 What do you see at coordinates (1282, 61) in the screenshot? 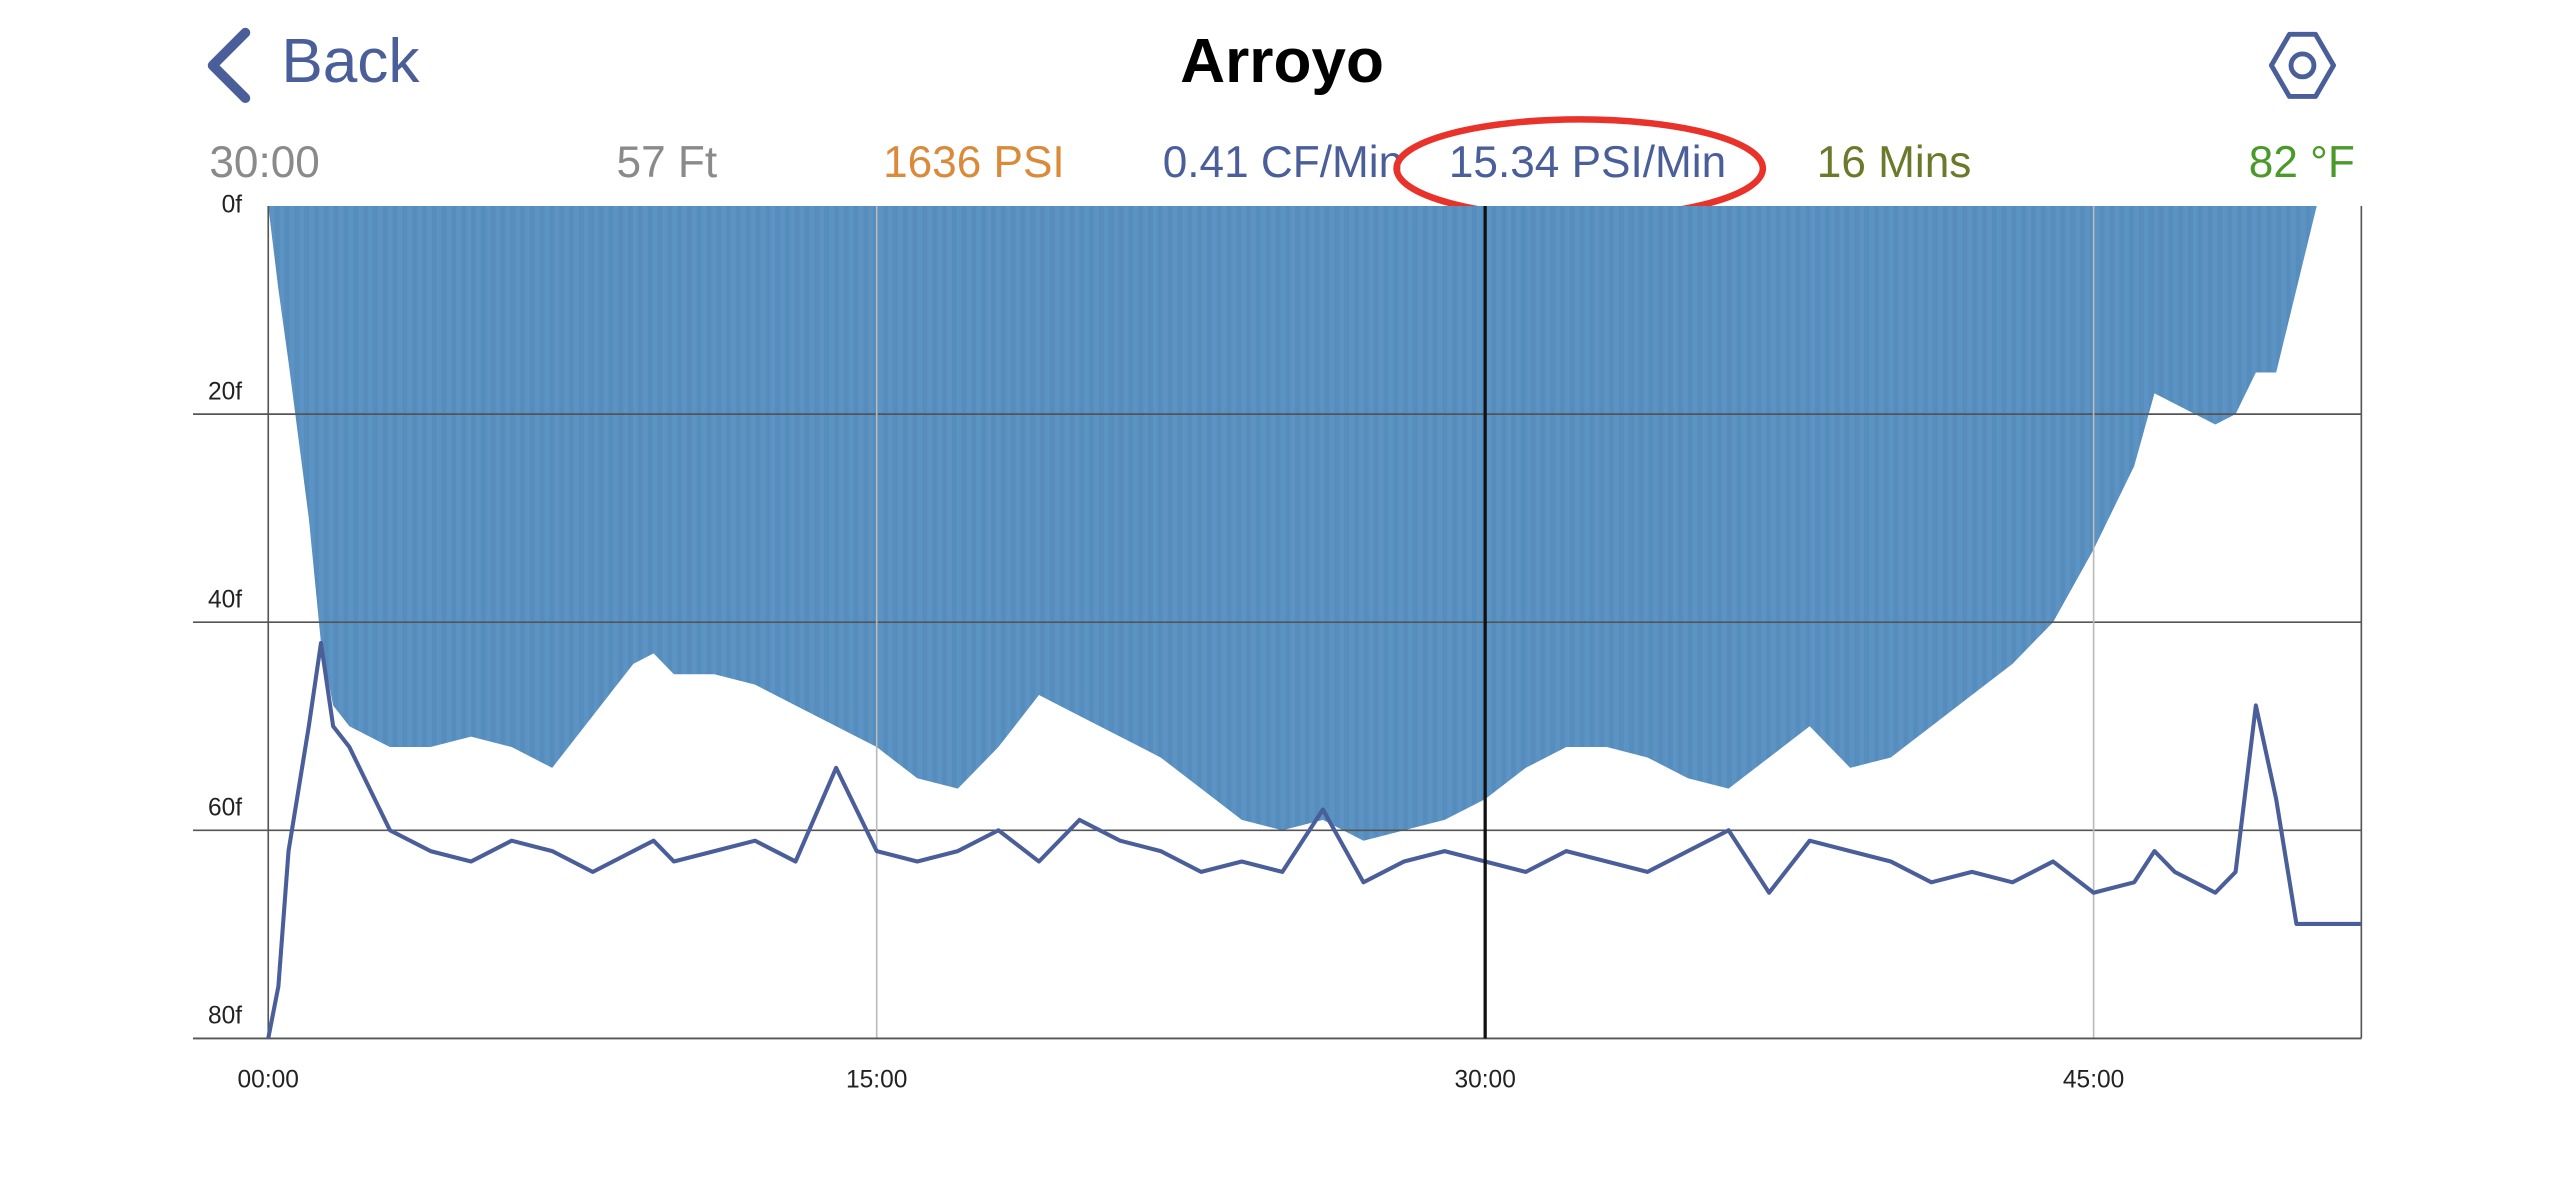
I see `page-title: Arroyo` at bounding box center [1282, 61].